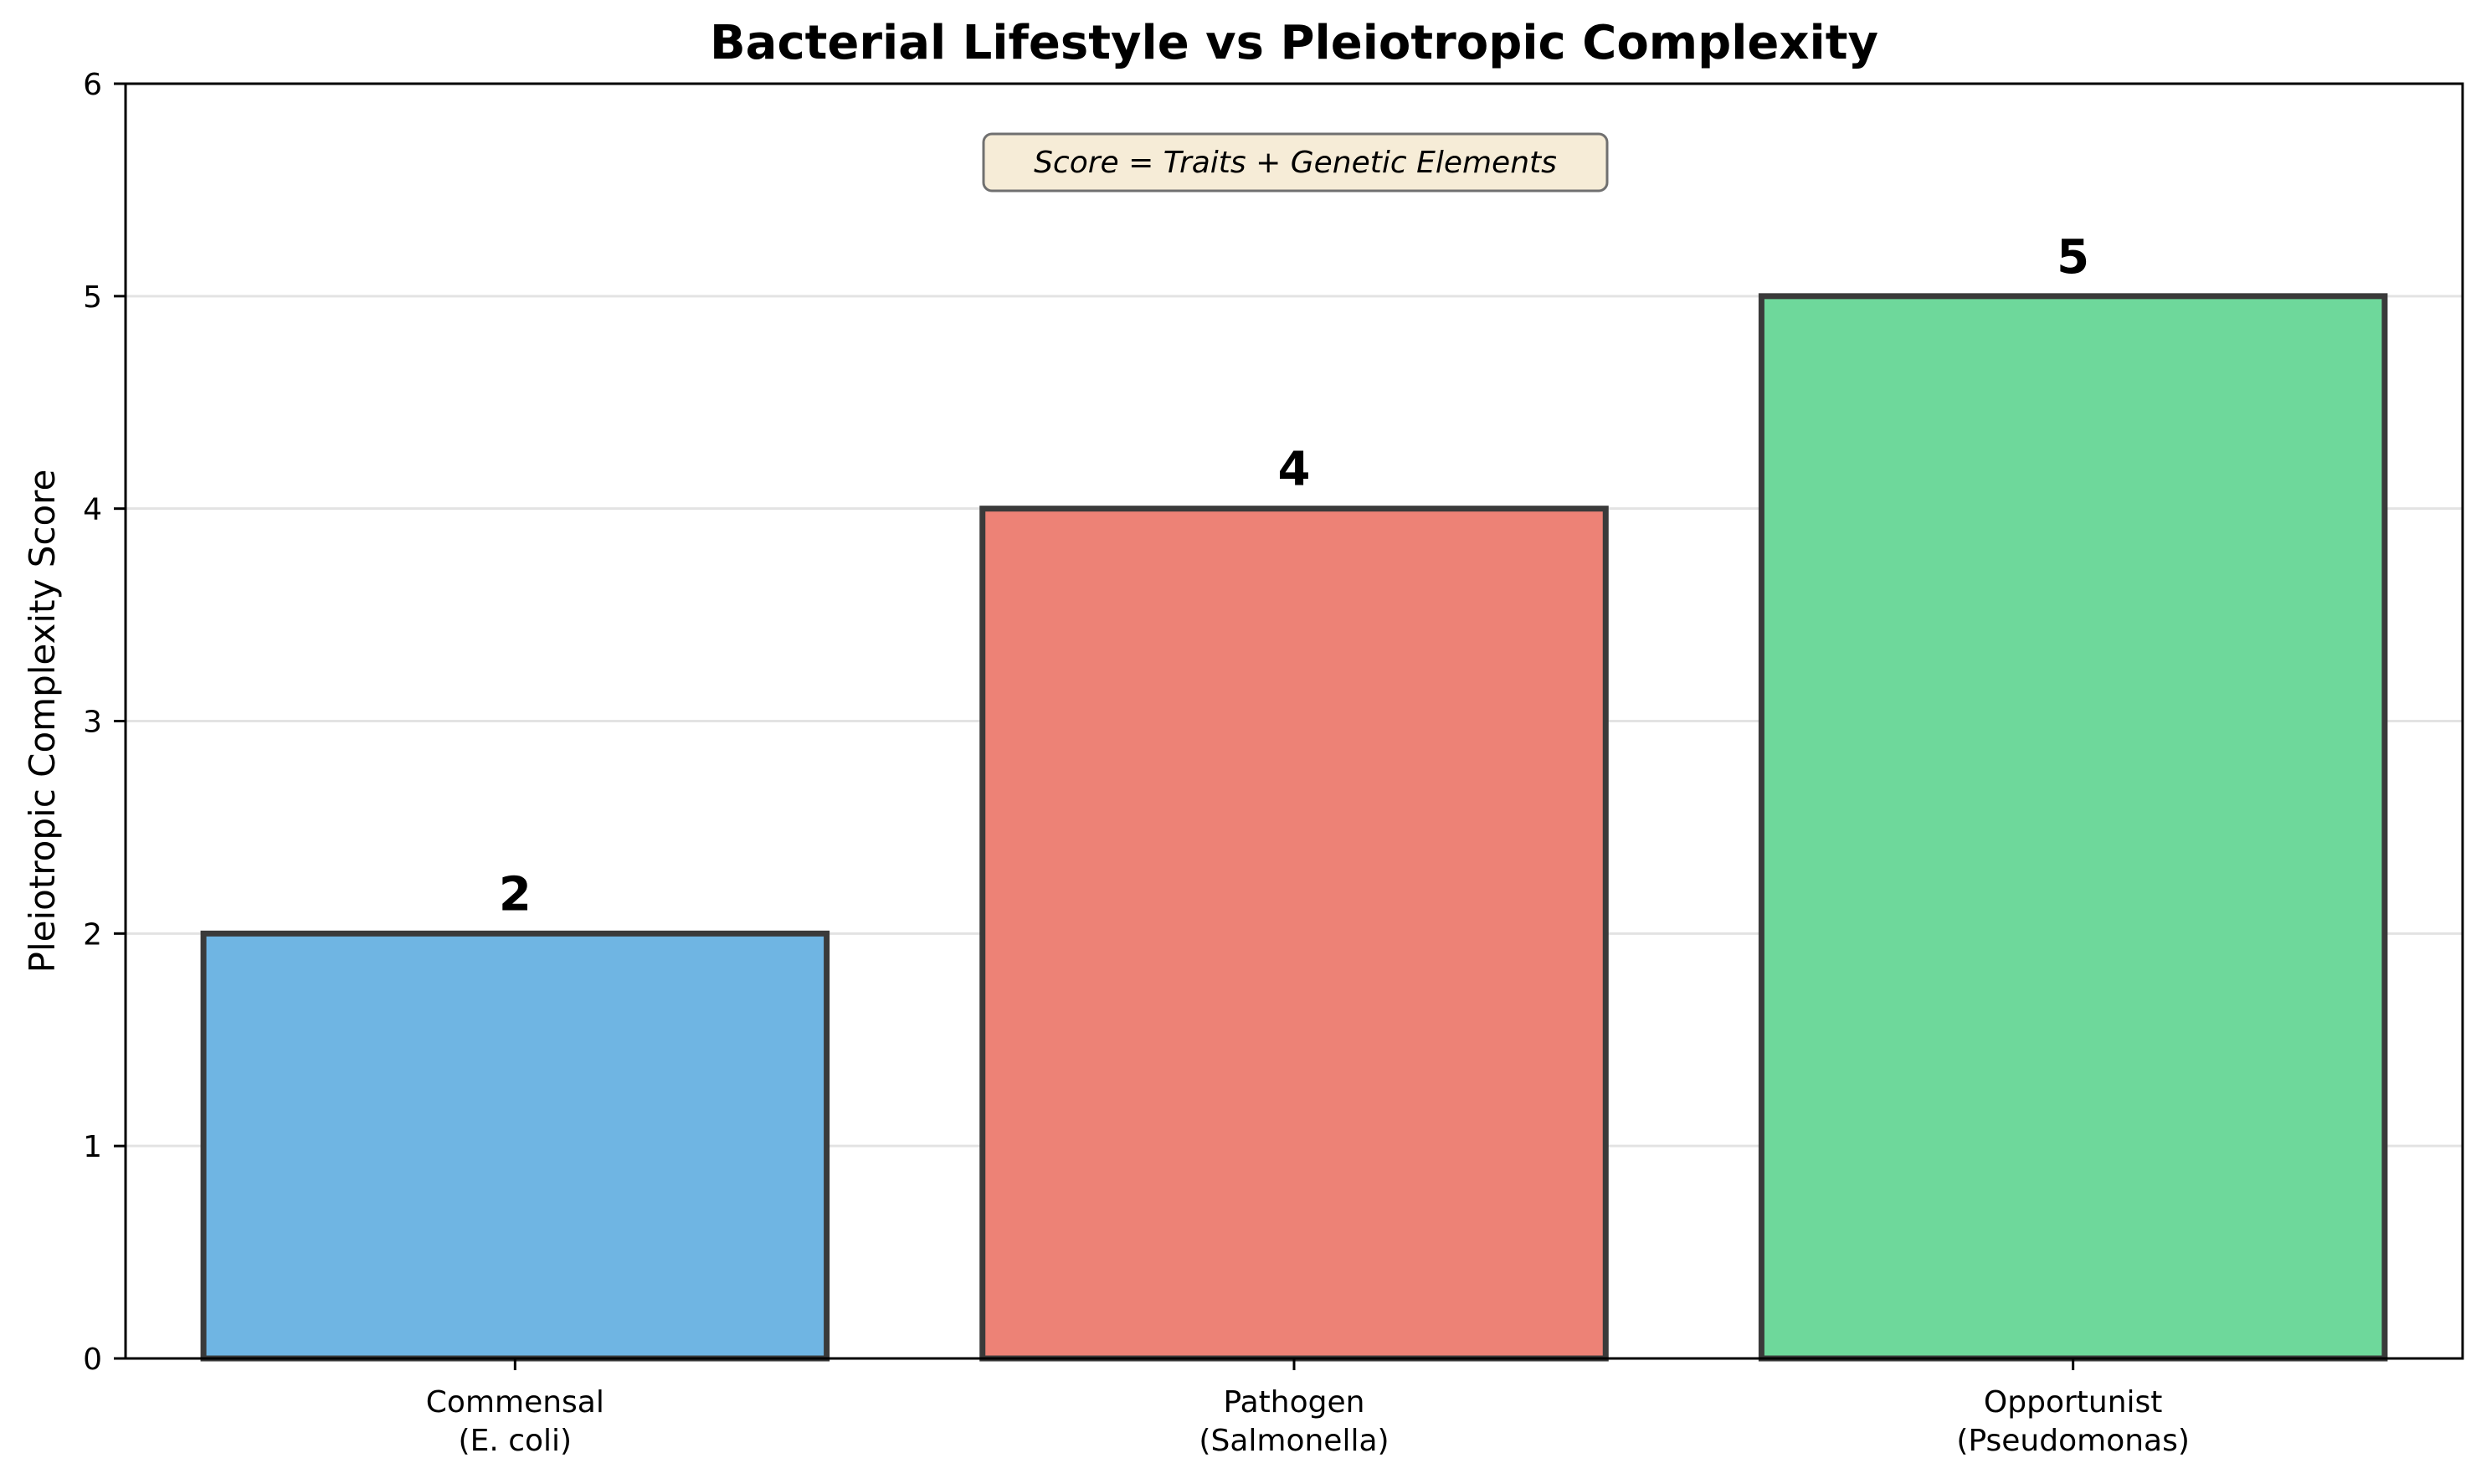 The image size is (2481, 1484). What do you see at coordinates (2073, 1402) in the screenshot?
I see `x-tick-label-2-0: Opportunist` at bounding box center [2073, 1402].